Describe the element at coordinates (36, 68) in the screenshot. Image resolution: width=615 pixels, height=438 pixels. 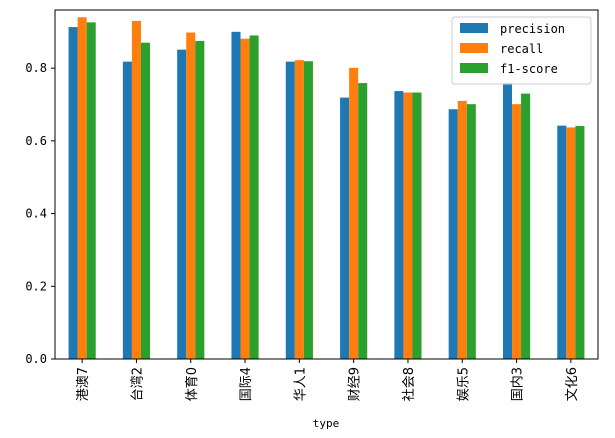
I see `y-tick-label: 0.8` at that location.